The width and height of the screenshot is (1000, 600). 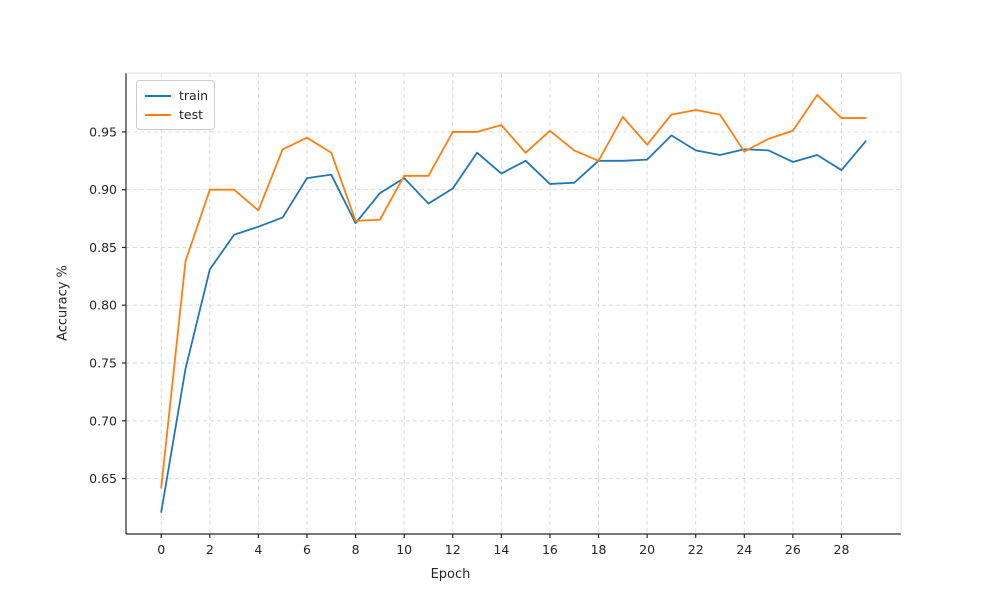 I want to click on train-line-swatch, so click(x=158, y=95).